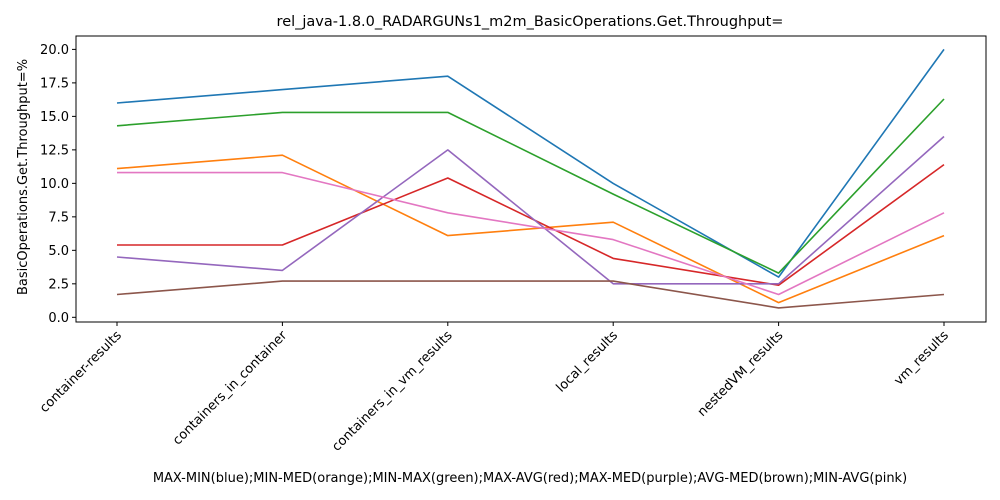 This screenshot has height=500, width=1000. What do you see at coordinates (58, 251) in the screenshot?
I see `y-tick-label: 5.0` at bounding box center [58, 251].